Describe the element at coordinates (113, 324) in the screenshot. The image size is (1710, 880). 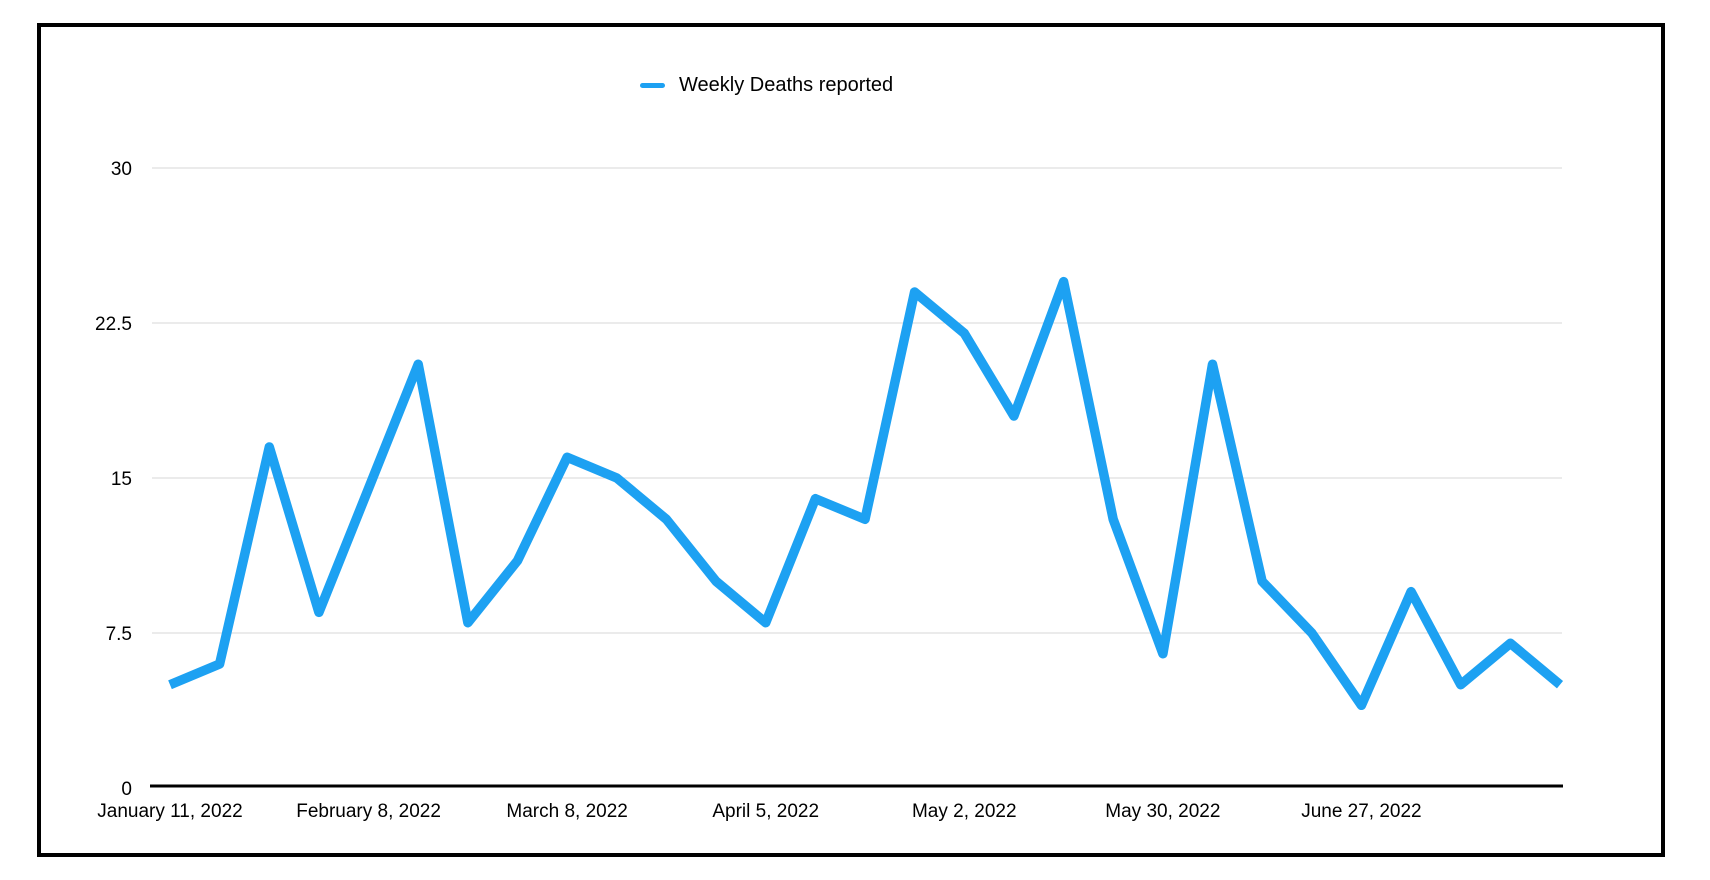
I see `y-tick-label-22.5: 22.5` at that location.